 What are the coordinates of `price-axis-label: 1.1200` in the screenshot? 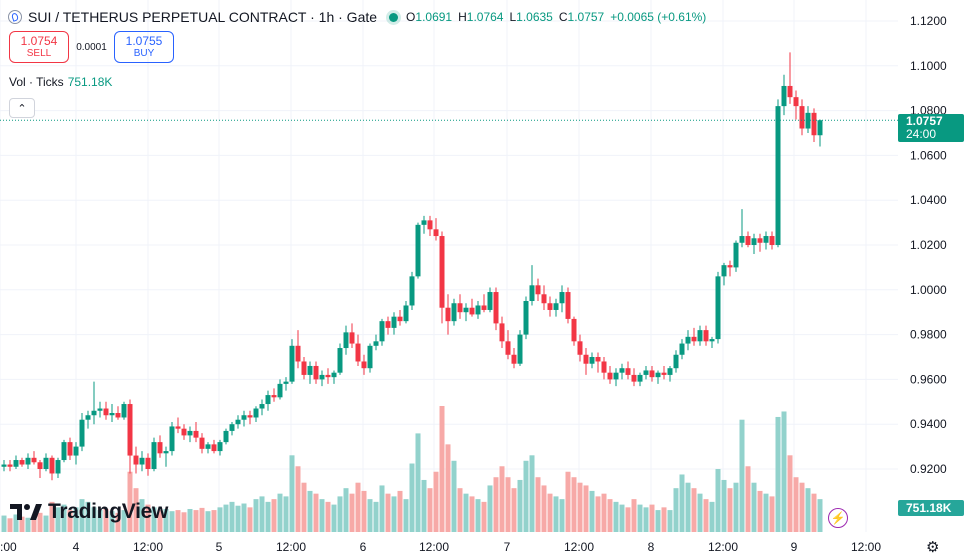 It's located at (928, 21).